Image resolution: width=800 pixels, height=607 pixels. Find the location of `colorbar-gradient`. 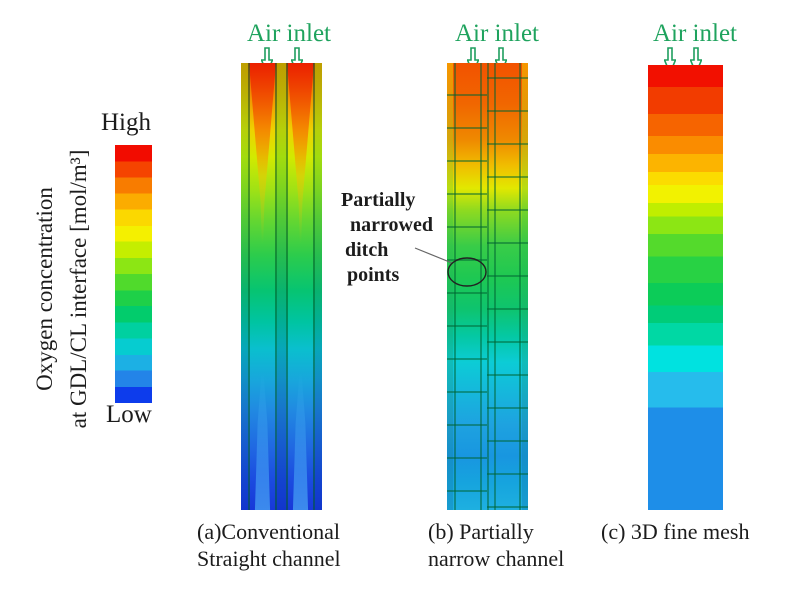

colorbar-gradient is located at coordinates (133, 274).